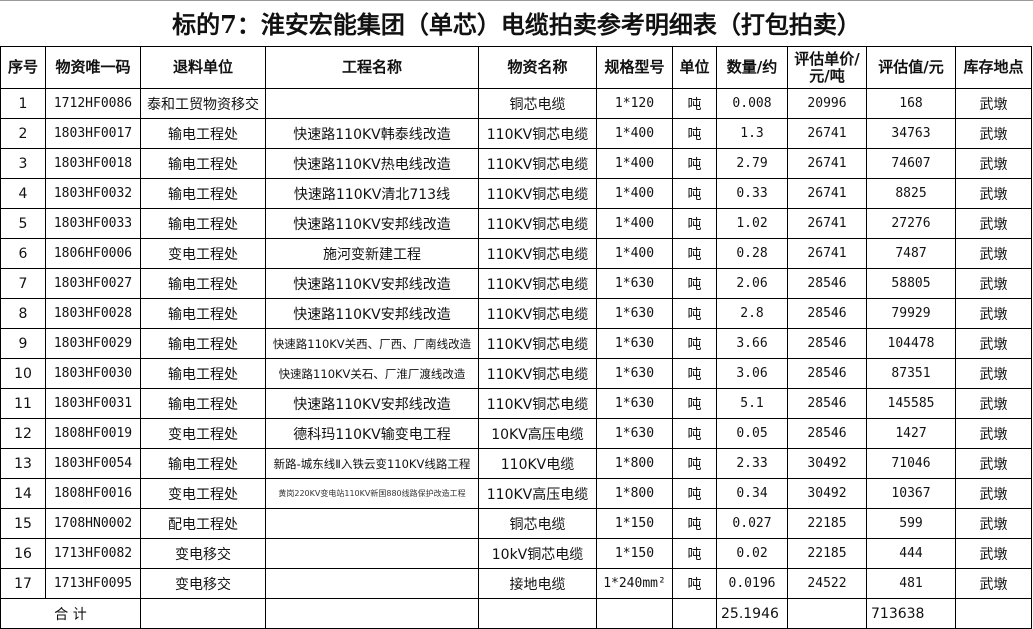  What do you see at coordinates (23, 163) in the screenshot?
I see `cell-seq: 3` at bounding box center [23, 163].